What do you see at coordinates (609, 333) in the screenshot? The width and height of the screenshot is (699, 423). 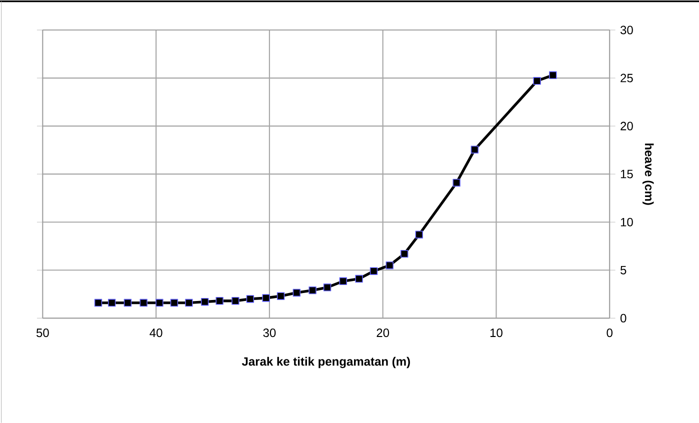 I see `x-tick-label: 0` at bounding box center [609, 333].